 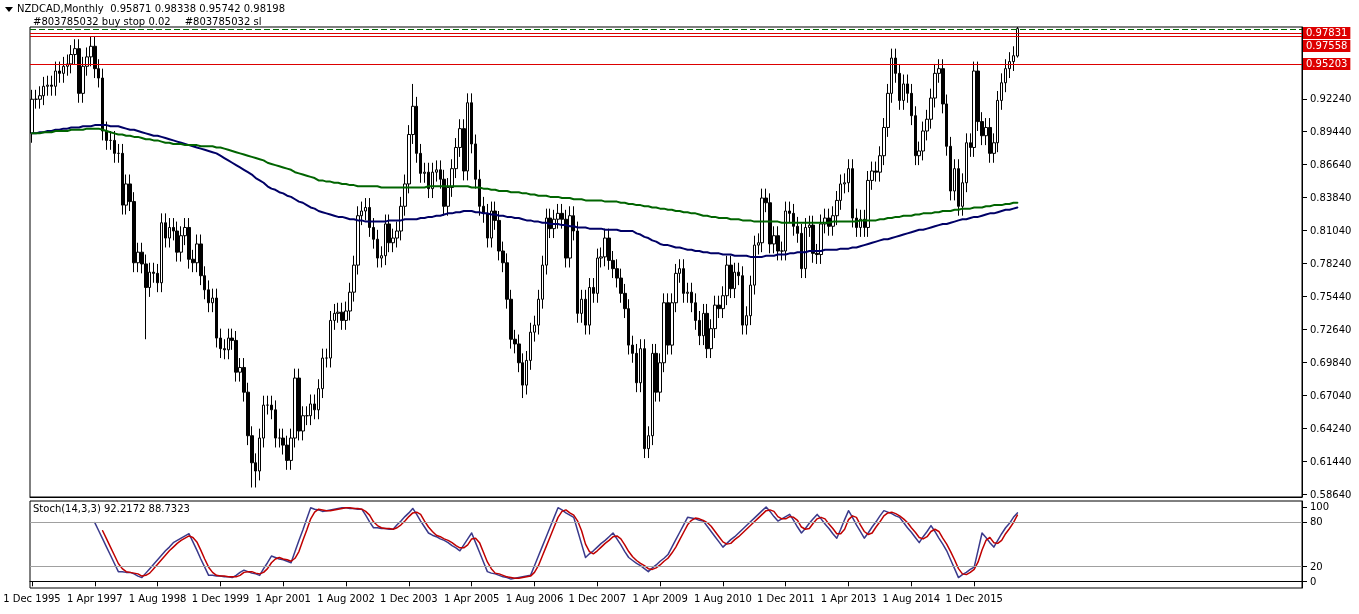 What do you see at coordinates (223, 21) in the screenshot?
I see `text: #803785032 sl` at bounding box center [223, 21].